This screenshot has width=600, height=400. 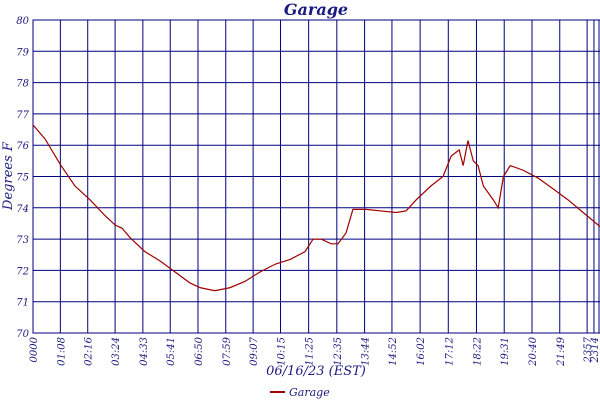 What do you see at coordinates (366, 351) in the screenshot?
I see `x-tick-label: 13:44` at bounding box center [366, 351].